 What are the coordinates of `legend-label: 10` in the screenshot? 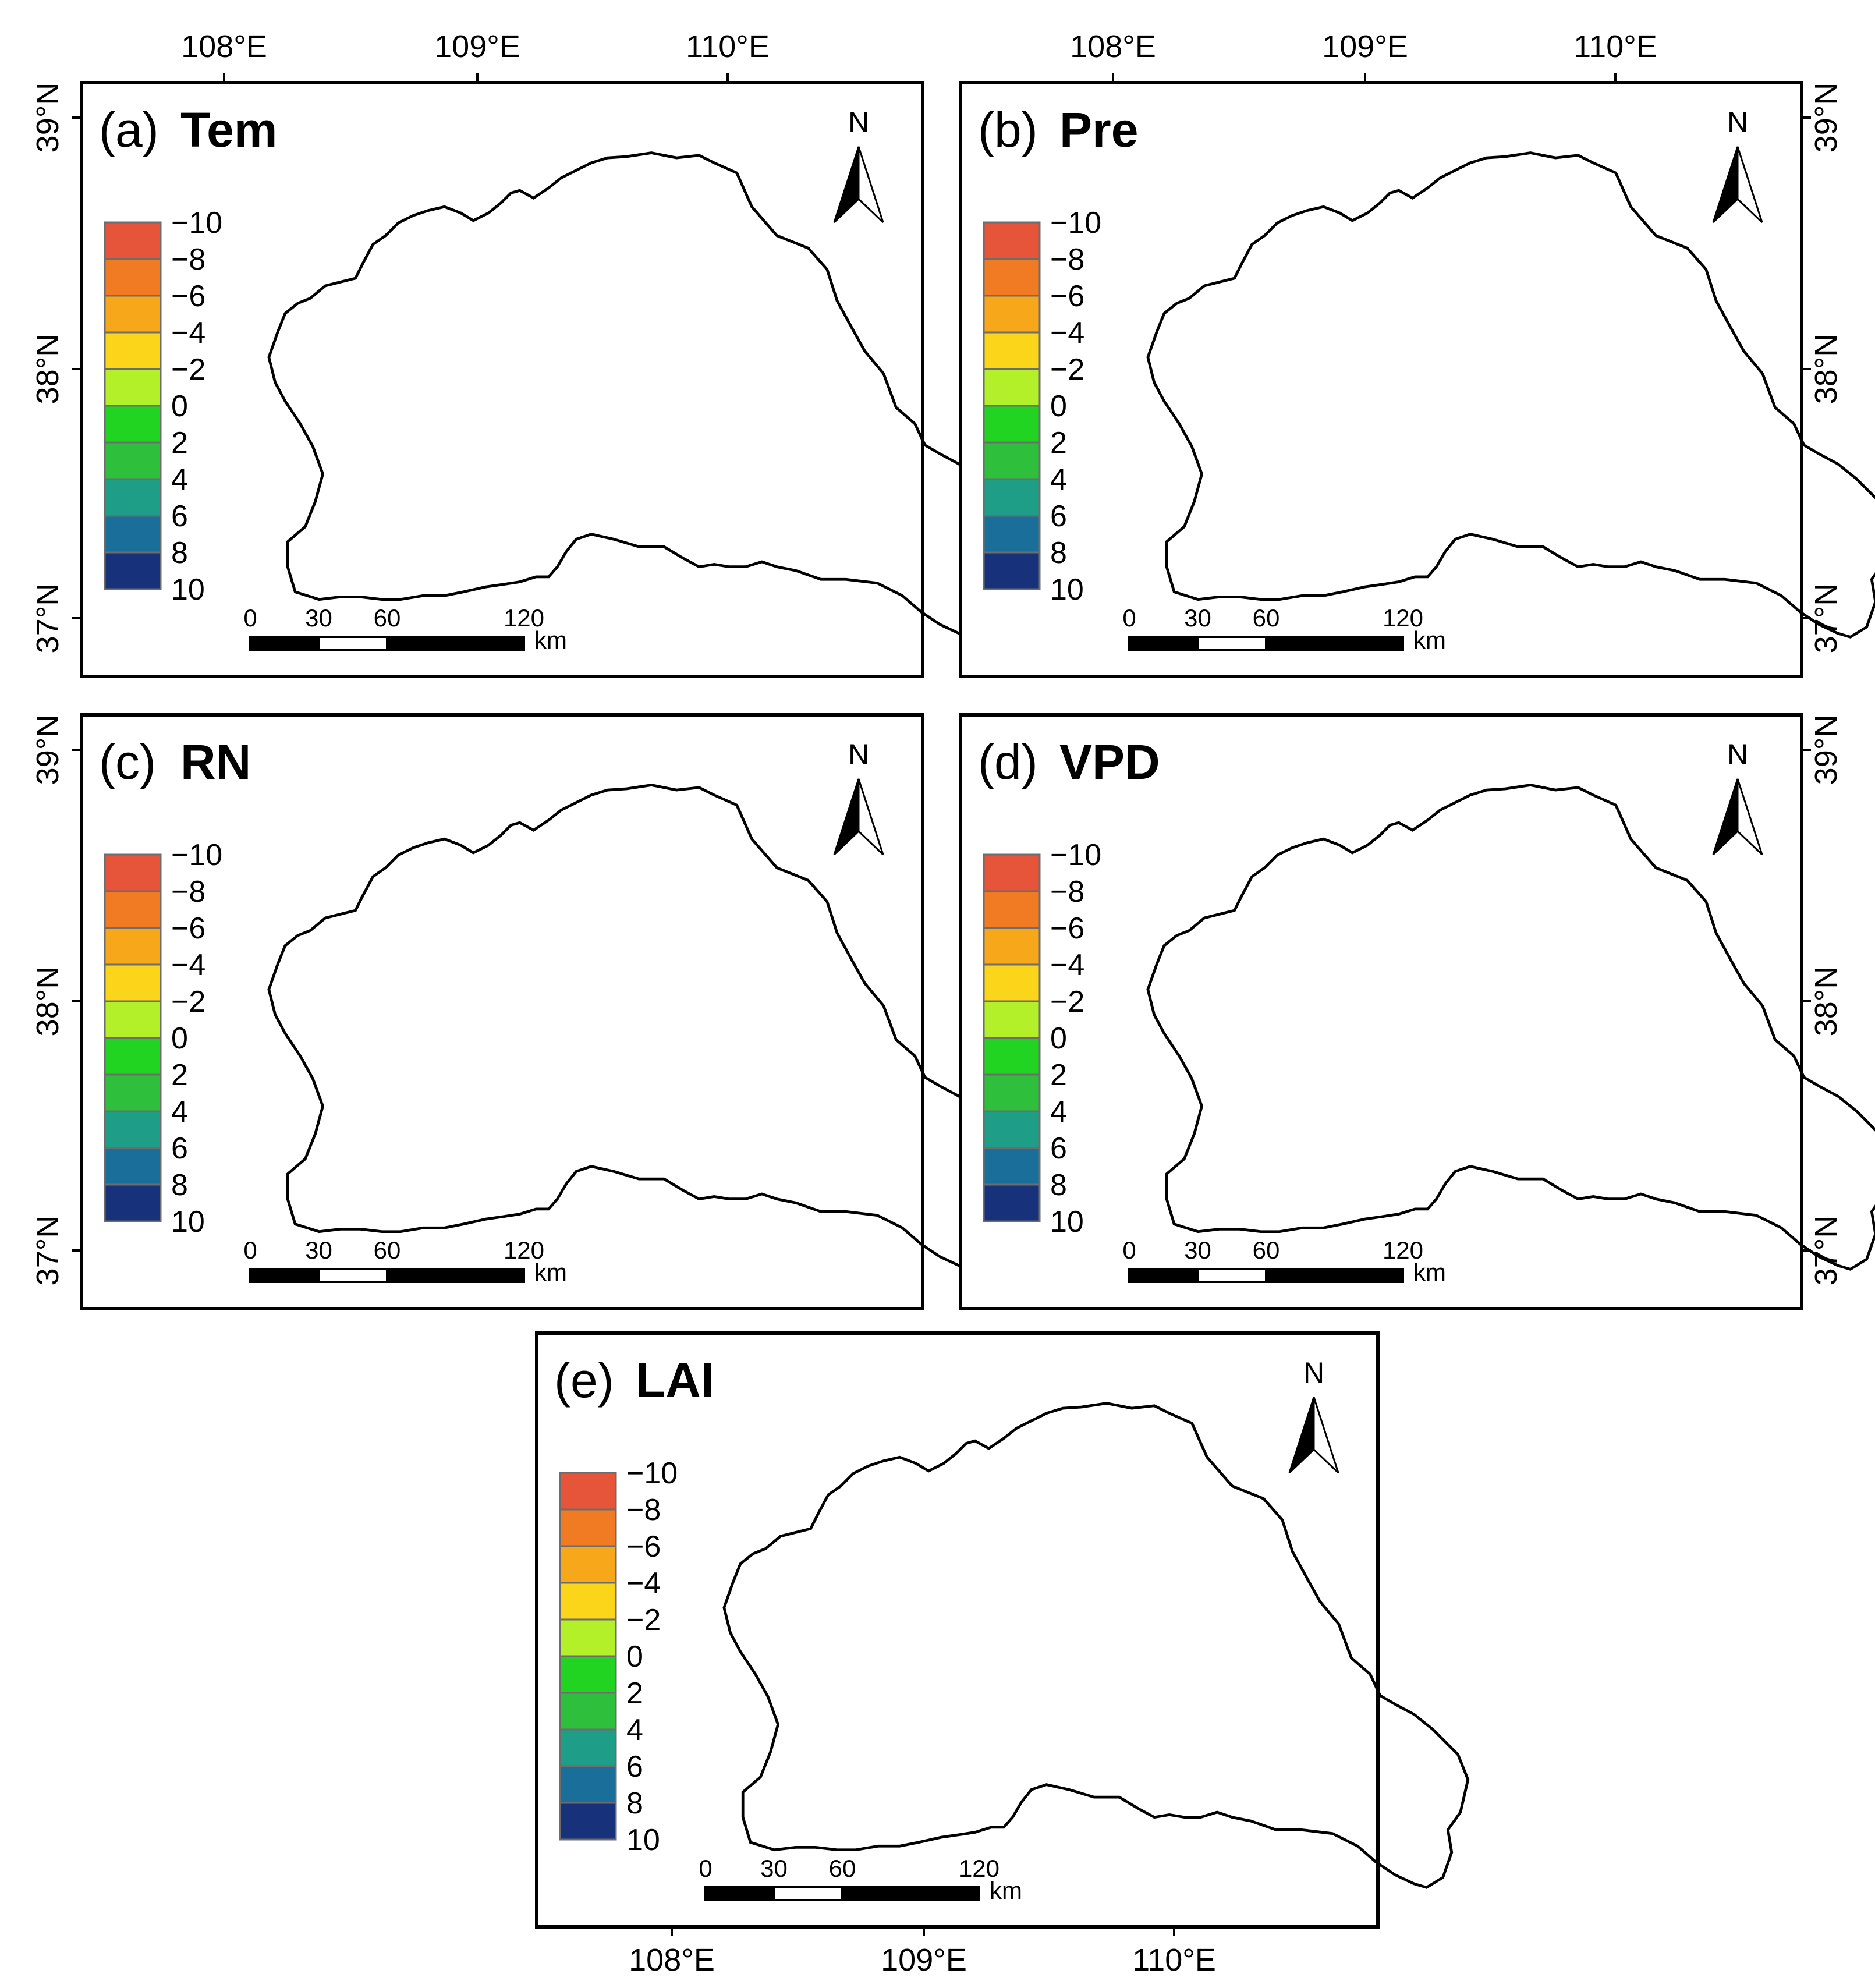 It's located at (188, 590).